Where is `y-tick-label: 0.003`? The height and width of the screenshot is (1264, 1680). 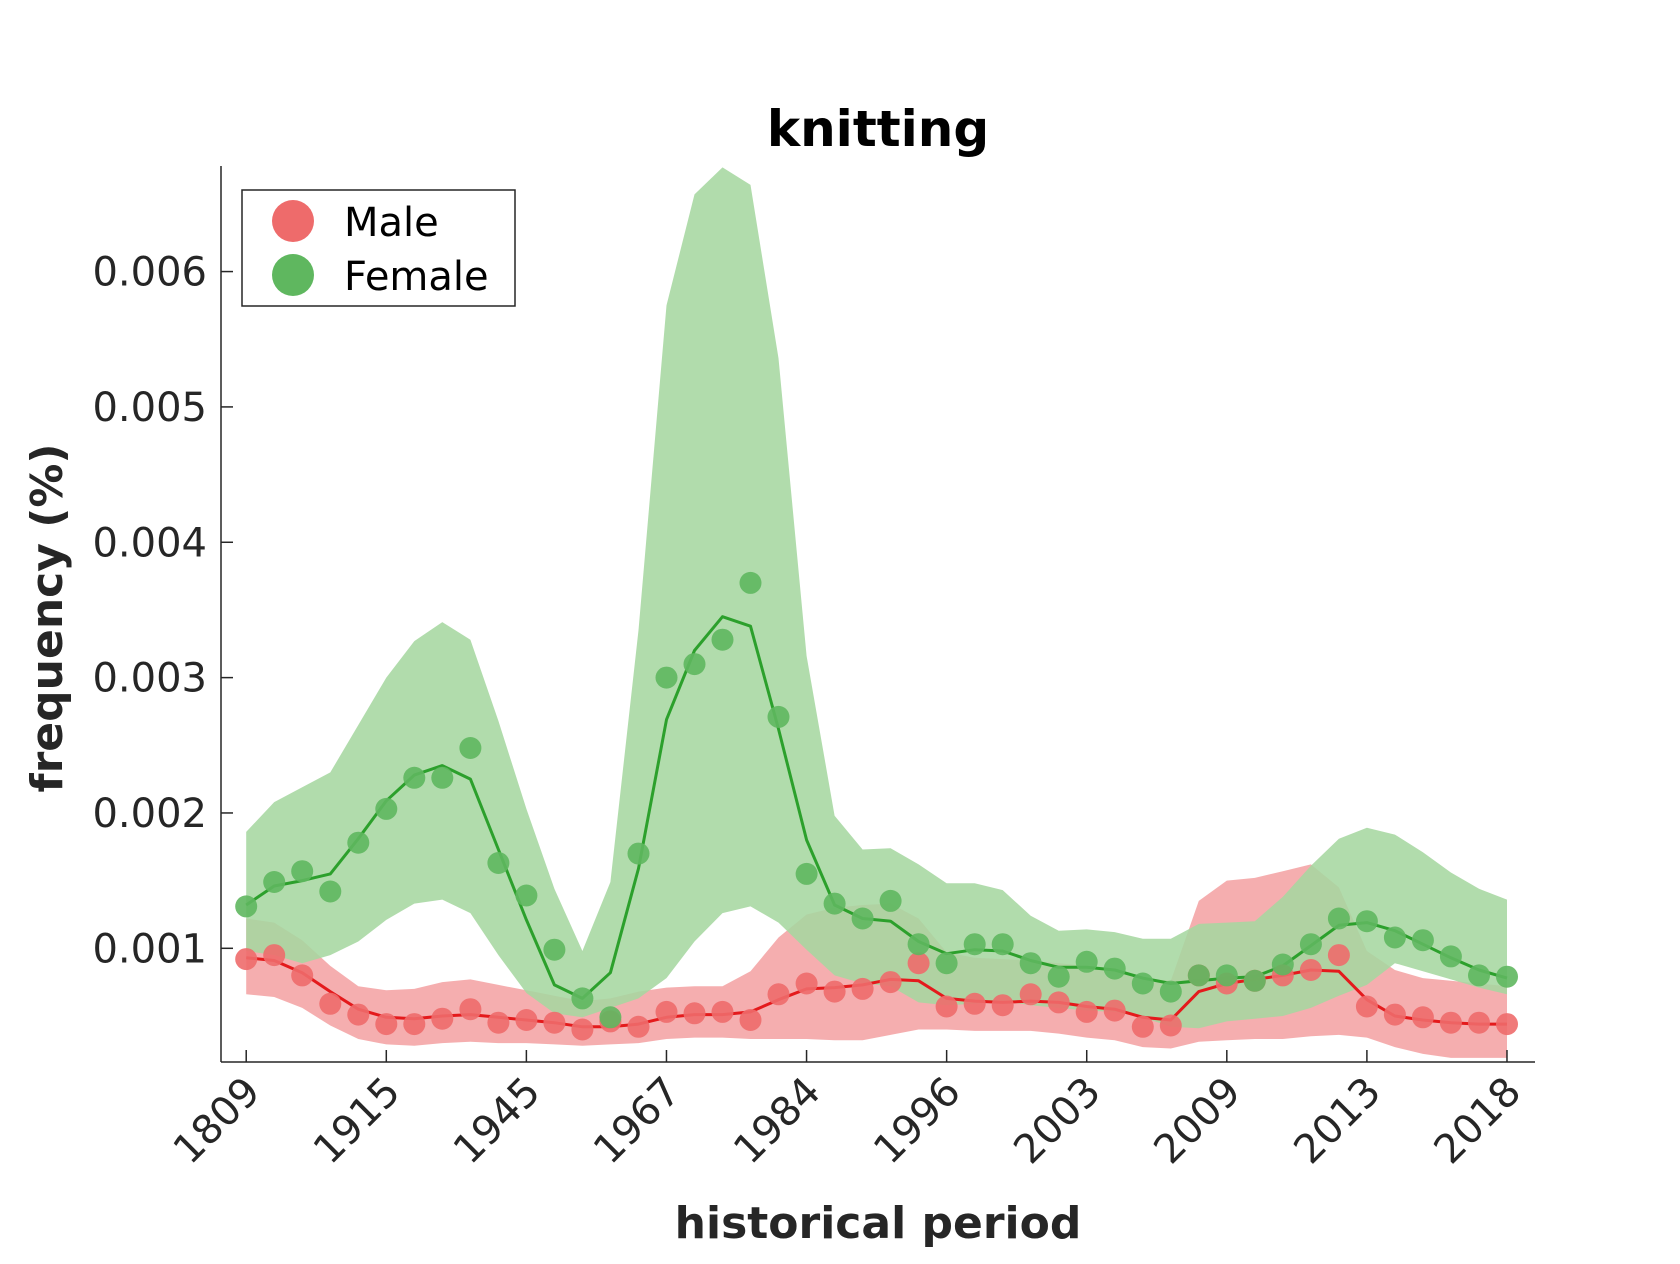 y-tick-label: 0.003 is located at coordinates (149, 679).